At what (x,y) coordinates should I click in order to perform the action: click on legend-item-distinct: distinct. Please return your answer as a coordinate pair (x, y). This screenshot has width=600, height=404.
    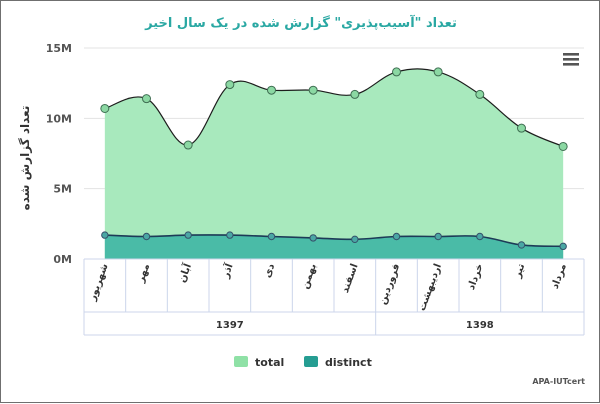
    Looking at the image, I should click on (338, 362).